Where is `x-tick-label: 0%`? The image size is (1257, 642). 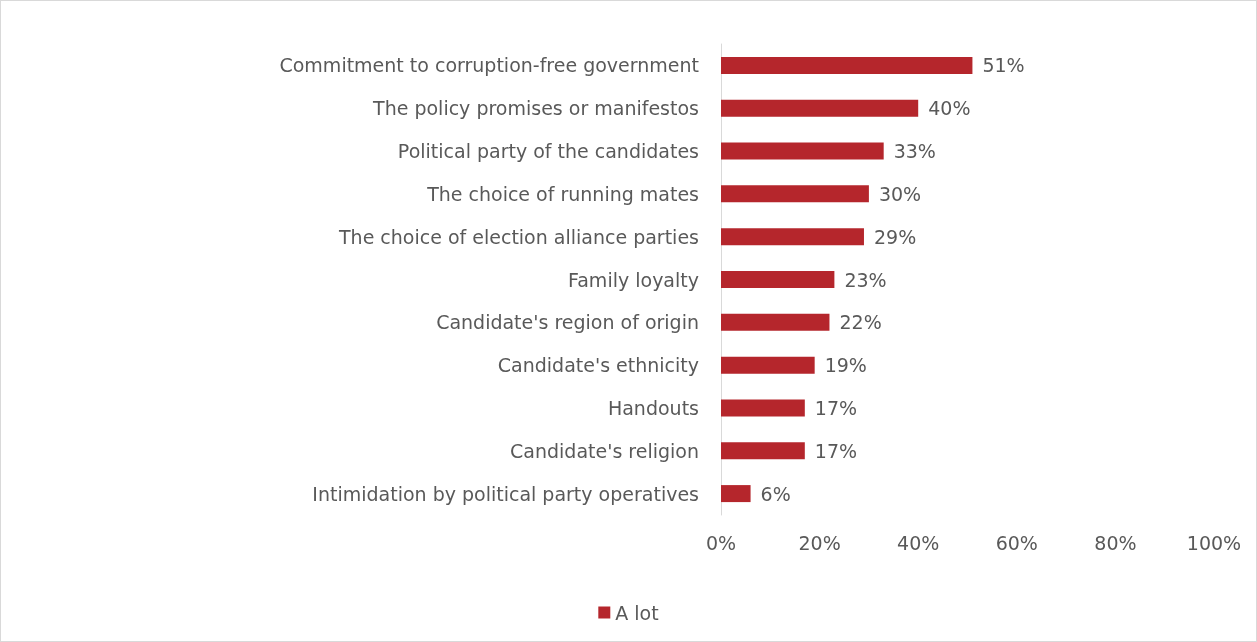
x-tick-label: 0% is located at coordinates (721, 542).